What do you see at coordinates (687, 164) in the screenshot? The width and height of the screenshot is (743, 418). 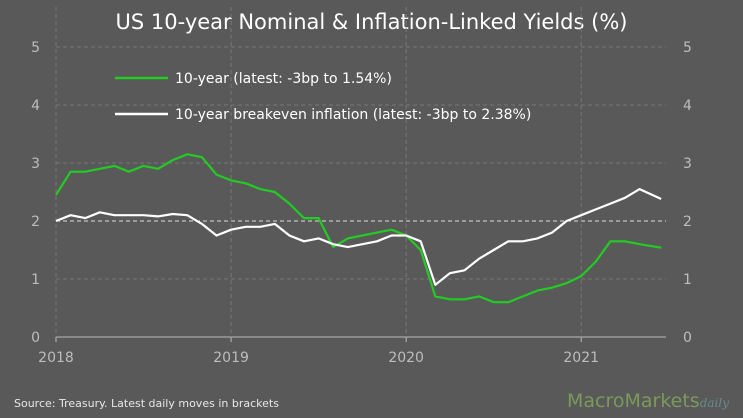 I see `y-tick-right: 3` at bounding box center [687, 164].